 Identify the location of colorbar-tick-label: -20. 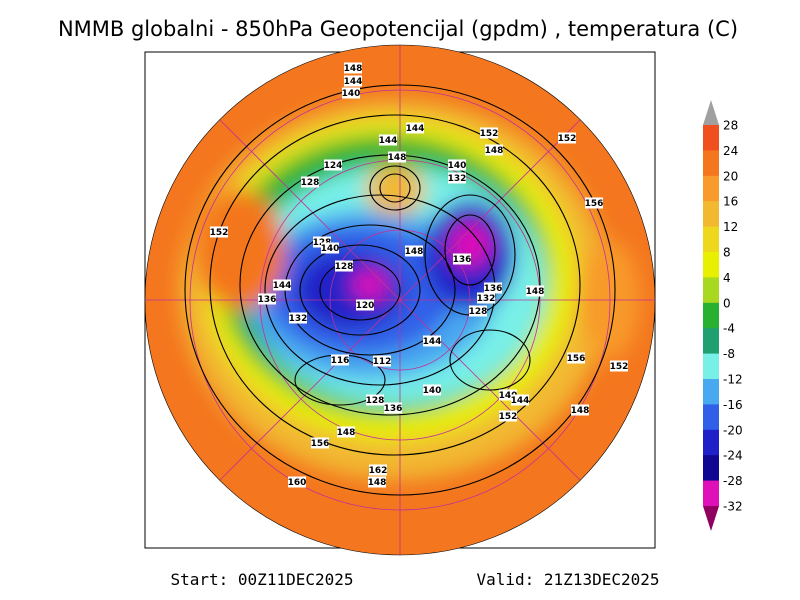
(733, 430).